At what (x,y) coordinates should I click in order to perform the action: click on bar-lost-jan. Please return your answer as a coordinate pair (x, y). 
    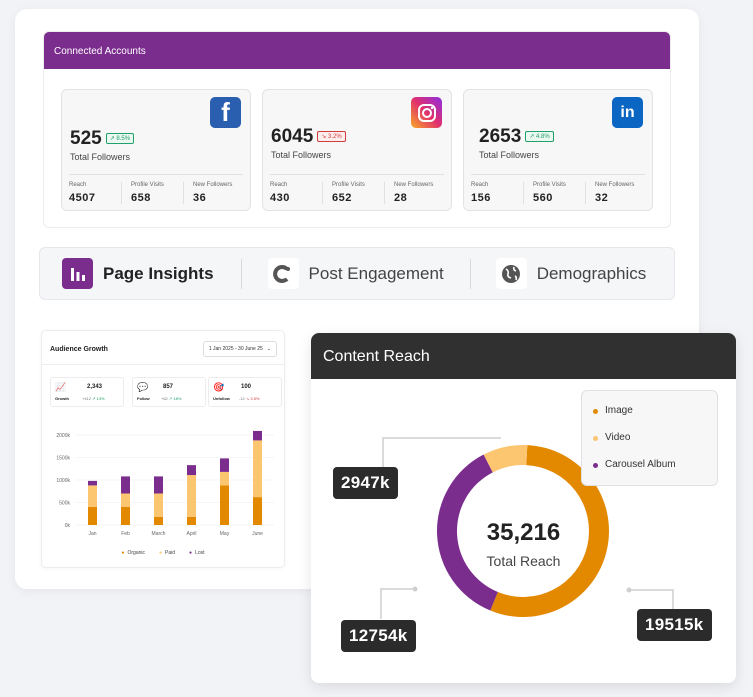
    Looking at the image, I should click on (92, 483).